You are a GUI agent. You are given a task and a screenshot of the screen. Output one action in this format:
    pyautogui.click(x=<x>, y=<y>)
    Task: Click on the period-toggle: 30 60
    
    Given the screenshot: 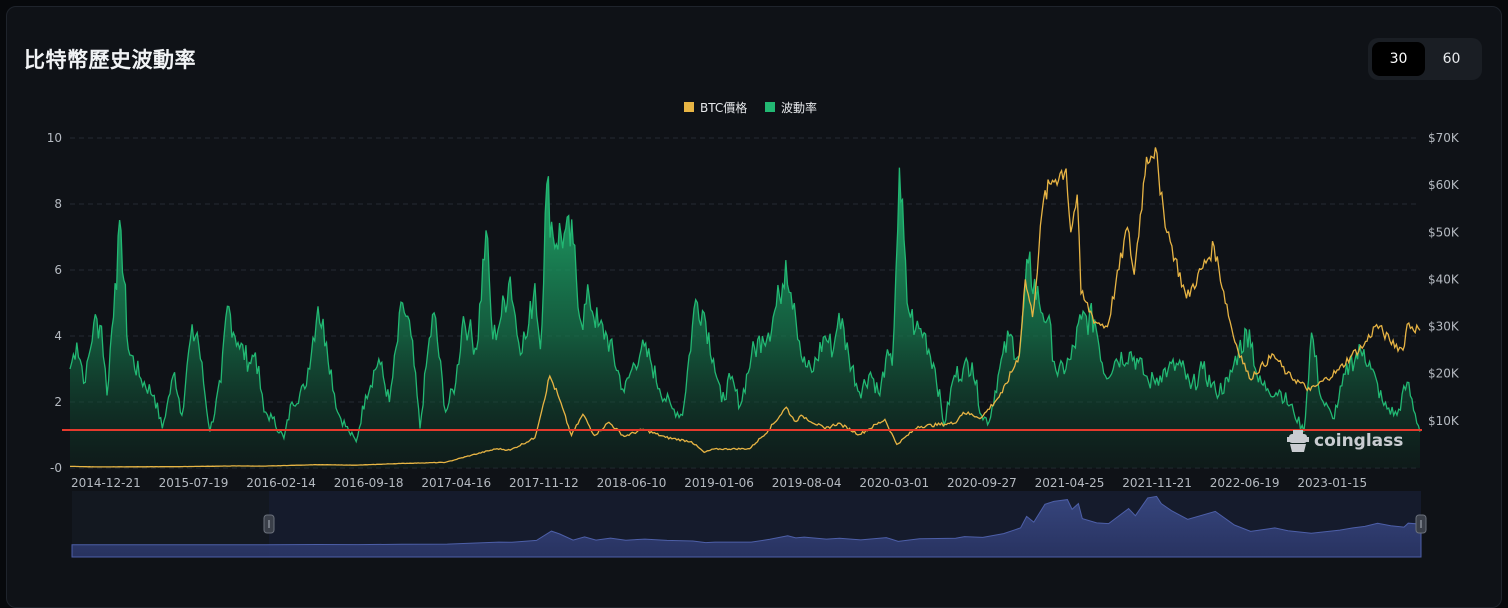 What is the action you would take?
    pyautogui.click(x=1425, y=59)
    